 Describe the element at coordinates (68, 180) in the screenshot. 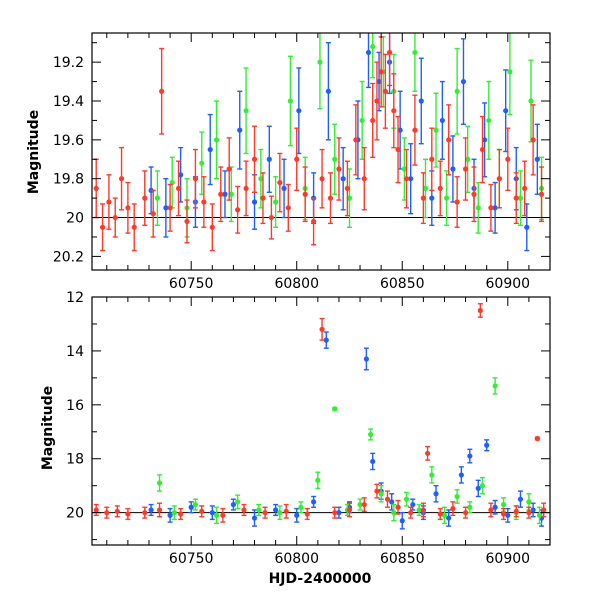

I see `top-y-tick-label: 19.8` at that location.